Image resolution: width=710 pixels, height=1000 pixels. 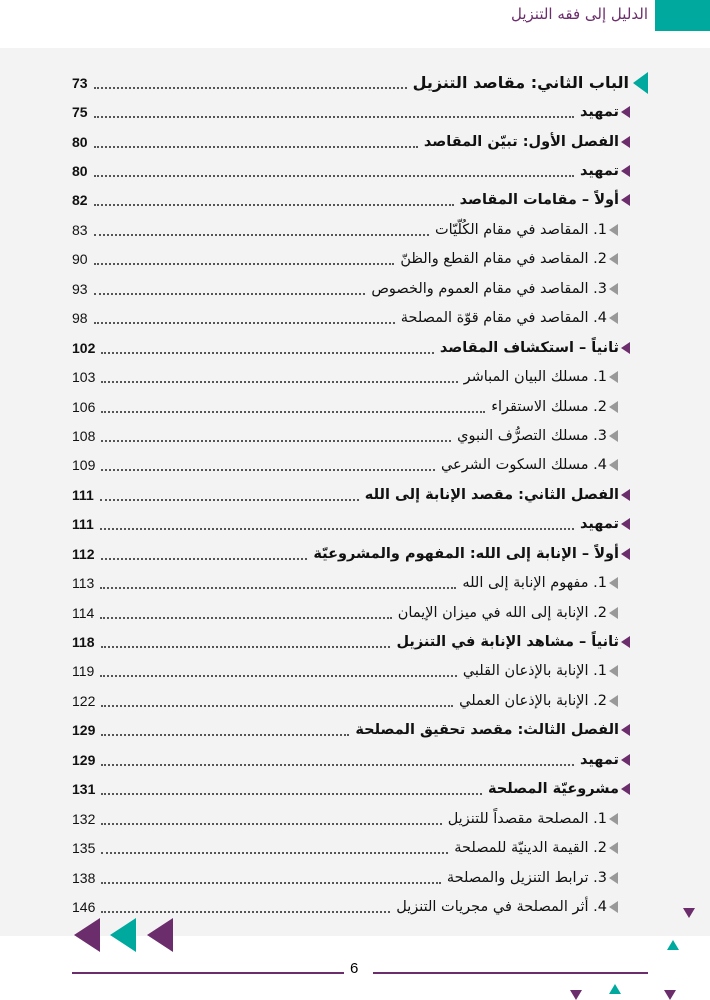 I want to click on toc-entry-title: 3. مسلك التصرُّف النبوي, so click(x=532, y=435).